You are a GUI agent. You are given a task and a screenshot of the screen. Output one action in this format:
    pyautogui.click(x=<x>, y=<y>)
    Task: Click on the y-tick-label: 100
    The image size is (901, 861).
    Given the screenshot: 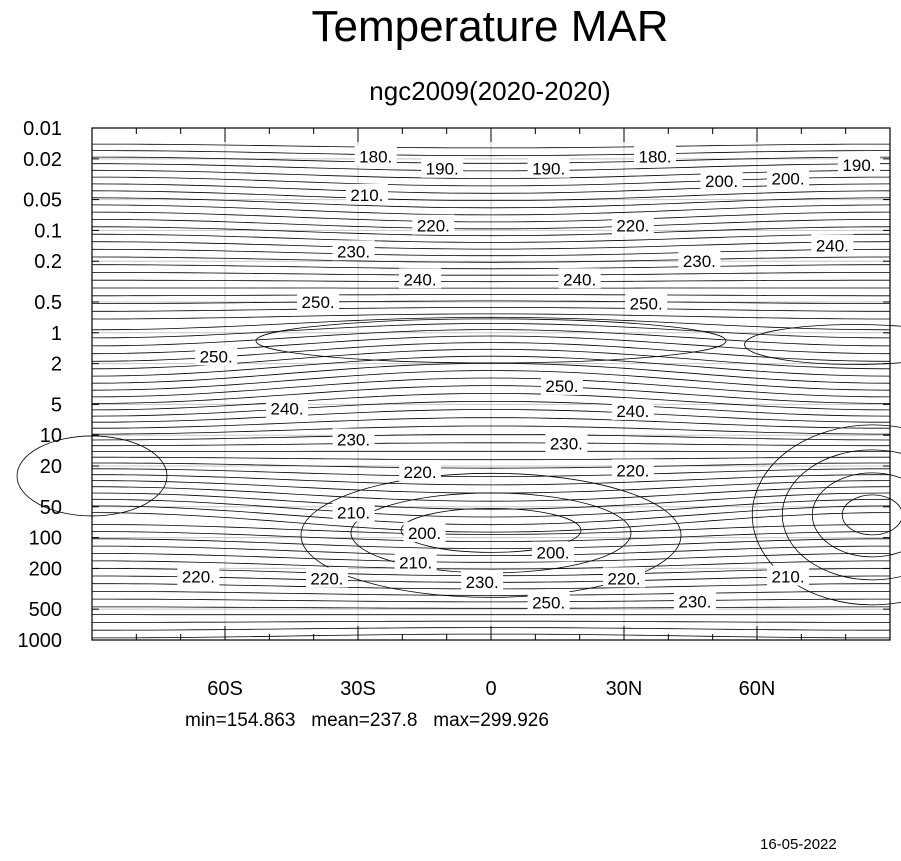 What is the action you would take?
    pyautogui.click(x=45, y=539)
    